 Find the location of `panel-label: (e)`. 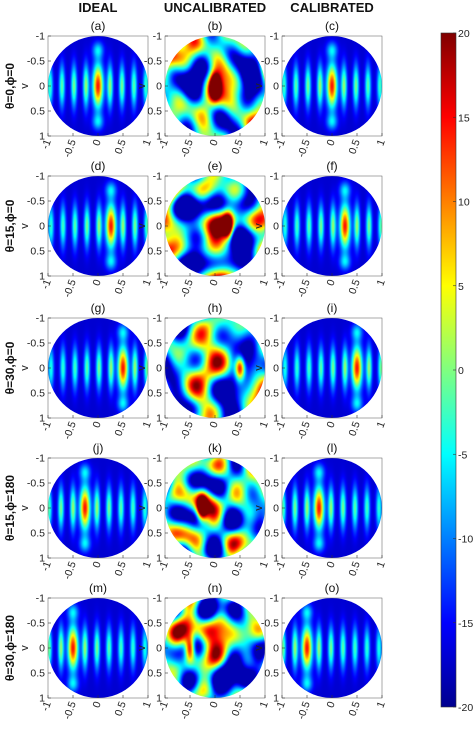

panel-label: (e) is located at coordinates (215, 166).